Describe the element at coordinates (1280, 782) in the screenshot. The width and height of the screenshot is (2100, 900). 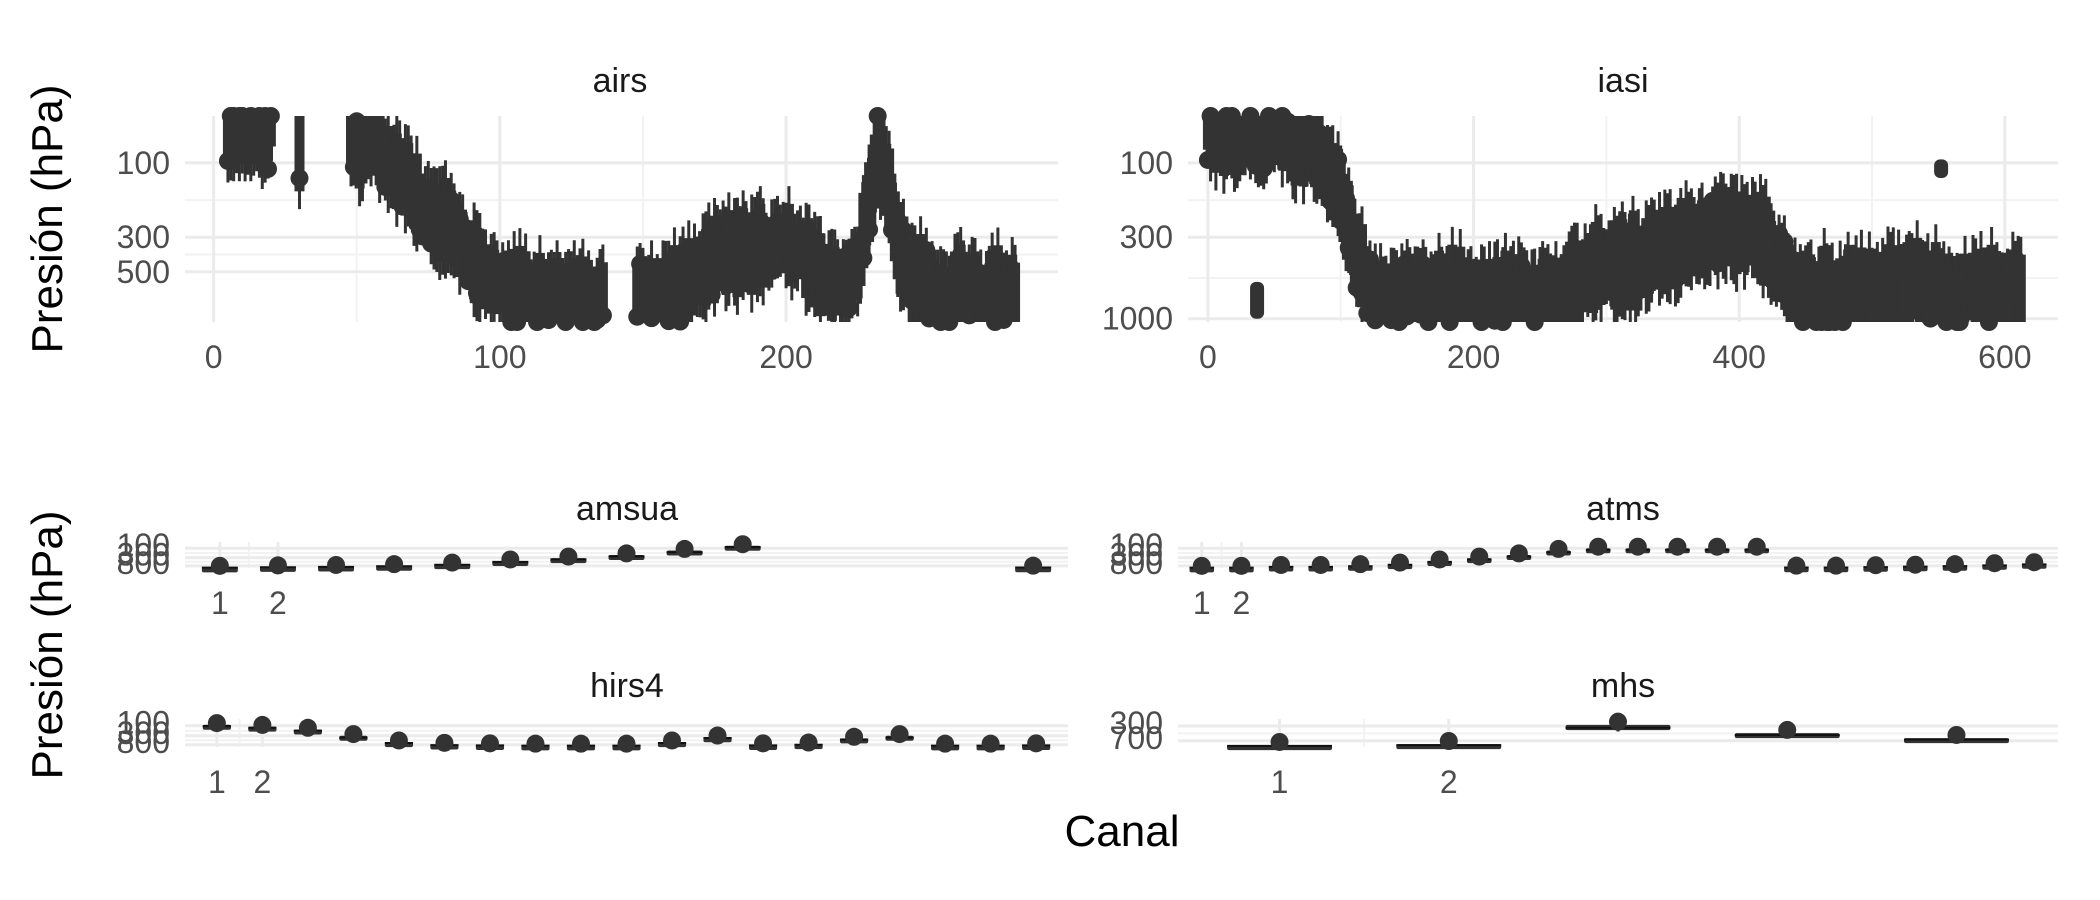
I see `mhs-x-tick-label: 1` at that location.